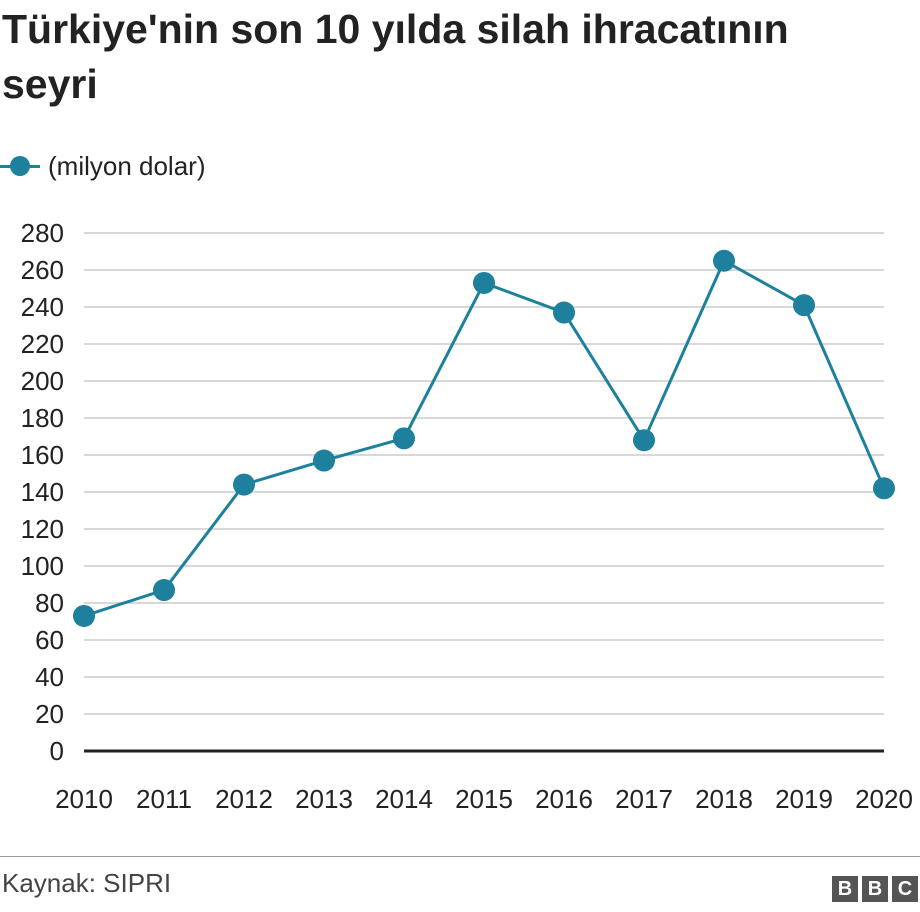 The width and height of the screenshot is (920, 912). Describe the element at coordinates (84, 799) in the screenshot. I see `x-tick-label: 2010` at that location.